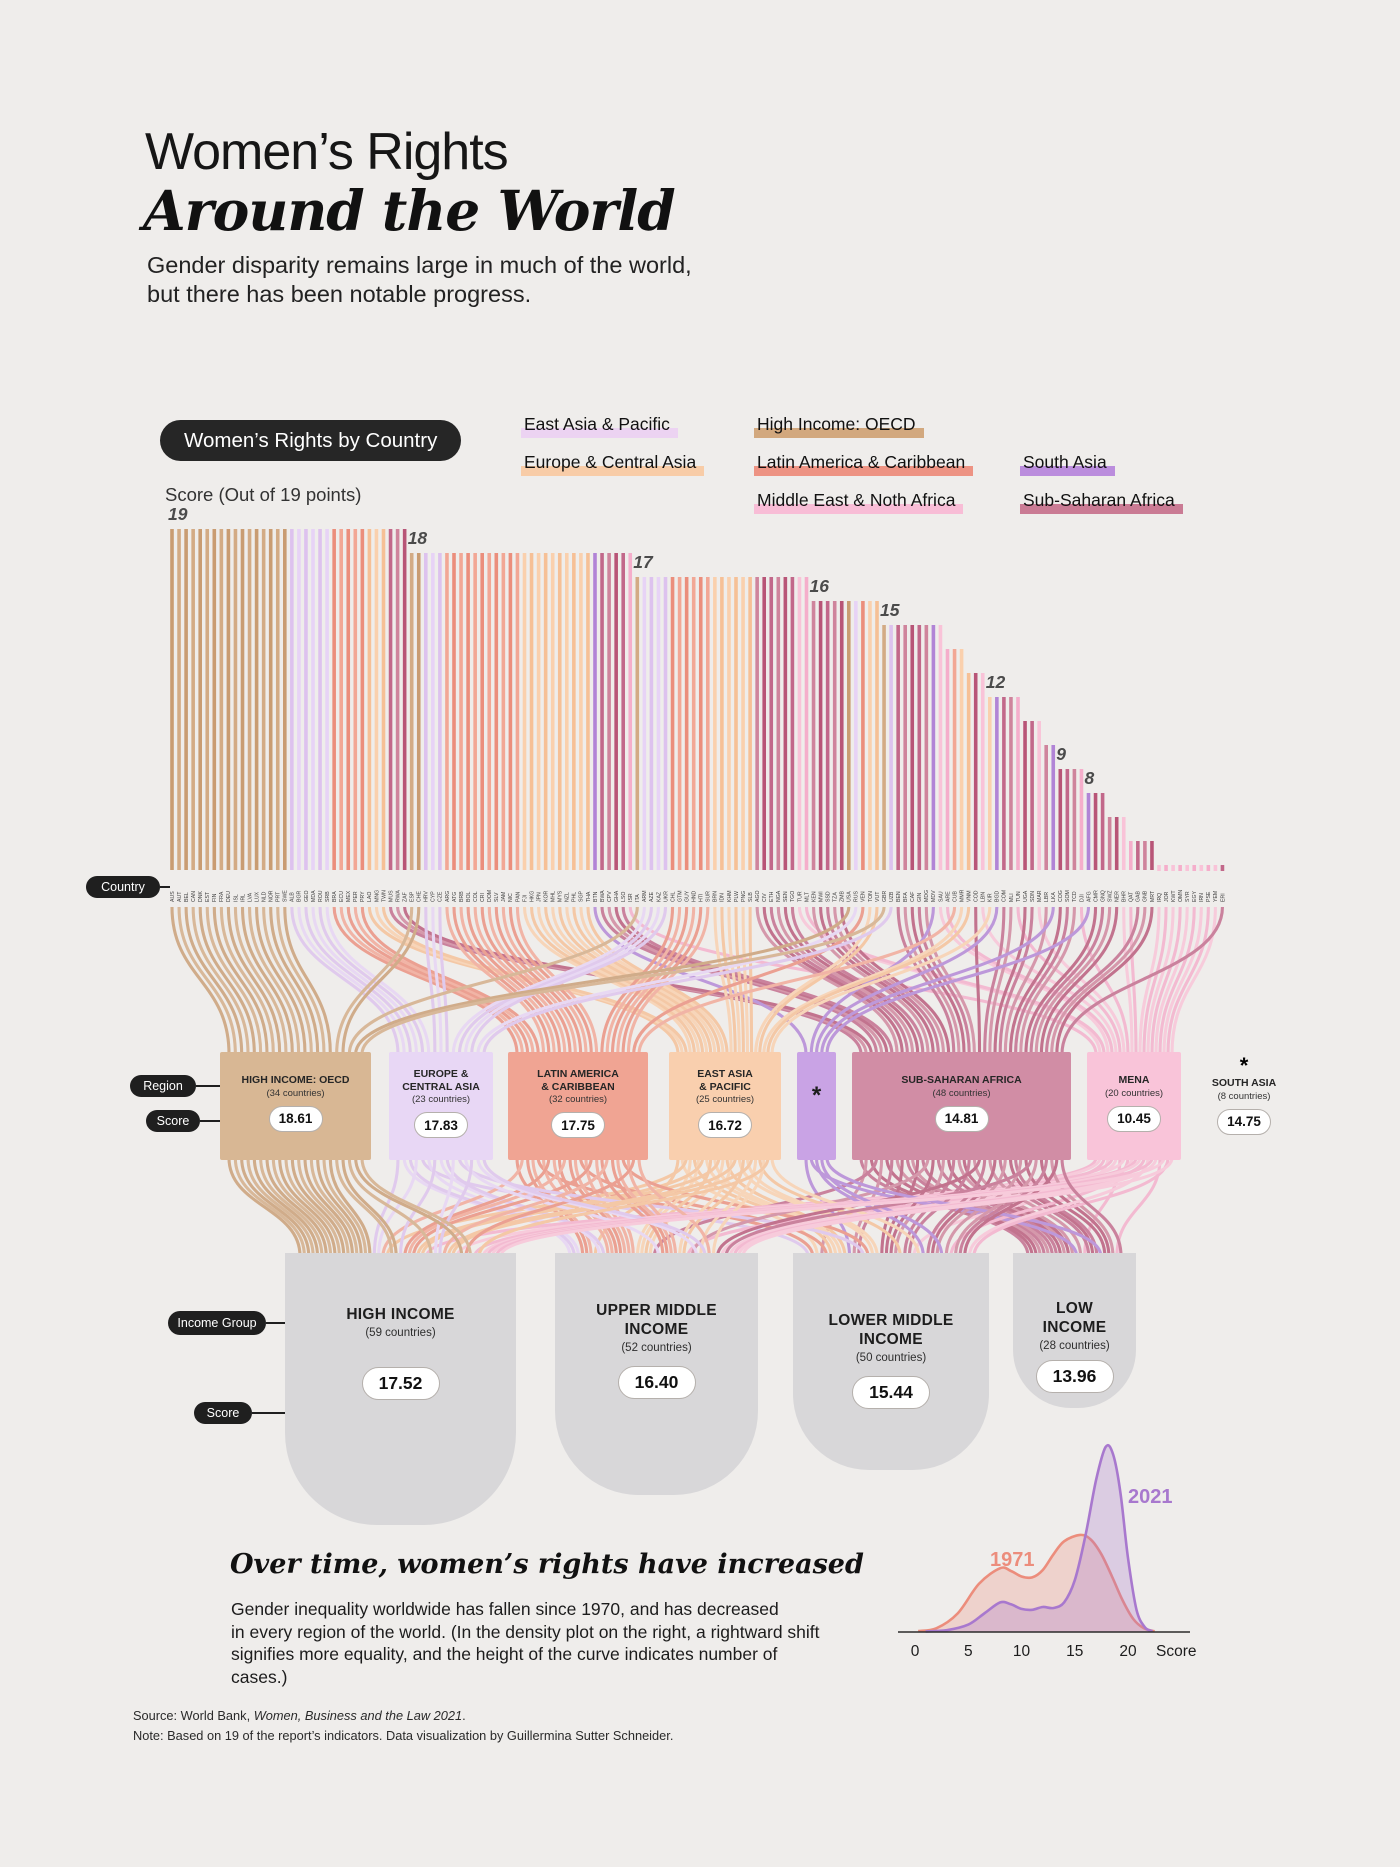 This screenshot has width=1400, height=1867. Describe the element at coordinates (1074, 1330) in the screenshot. I see `income-node-LOW: LOW INCOME (28 countries) 13.96` at that location.